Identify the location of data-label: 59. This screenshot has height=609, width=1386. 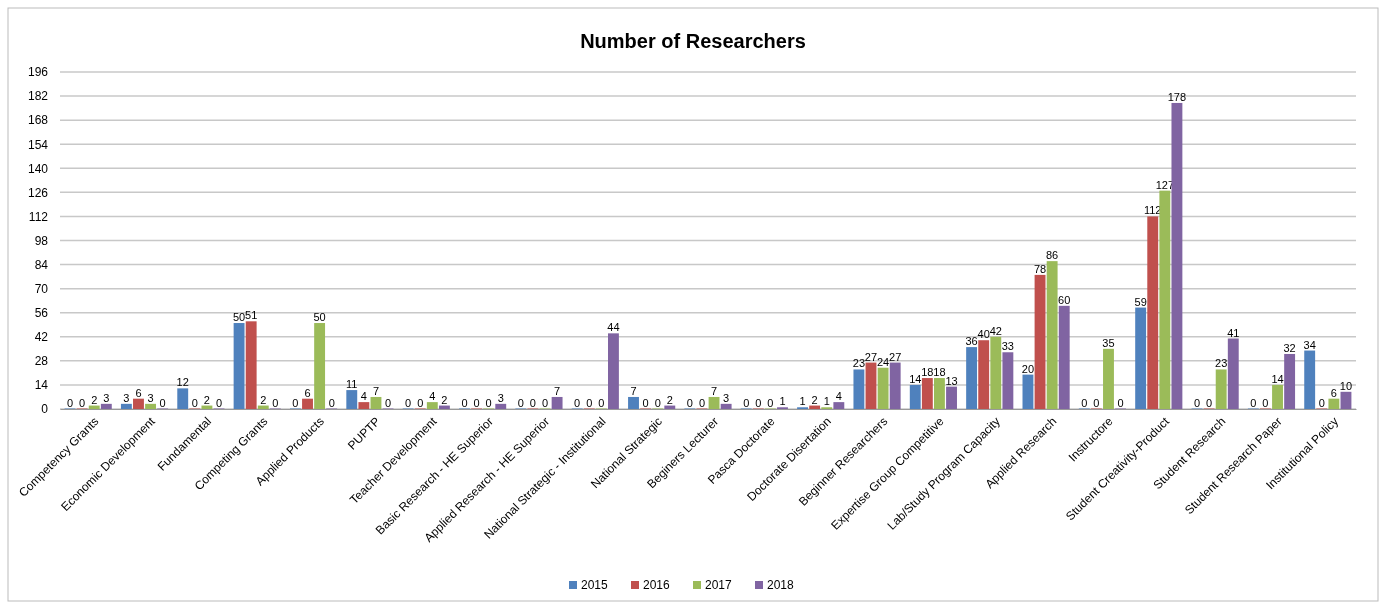
(1140, 301).